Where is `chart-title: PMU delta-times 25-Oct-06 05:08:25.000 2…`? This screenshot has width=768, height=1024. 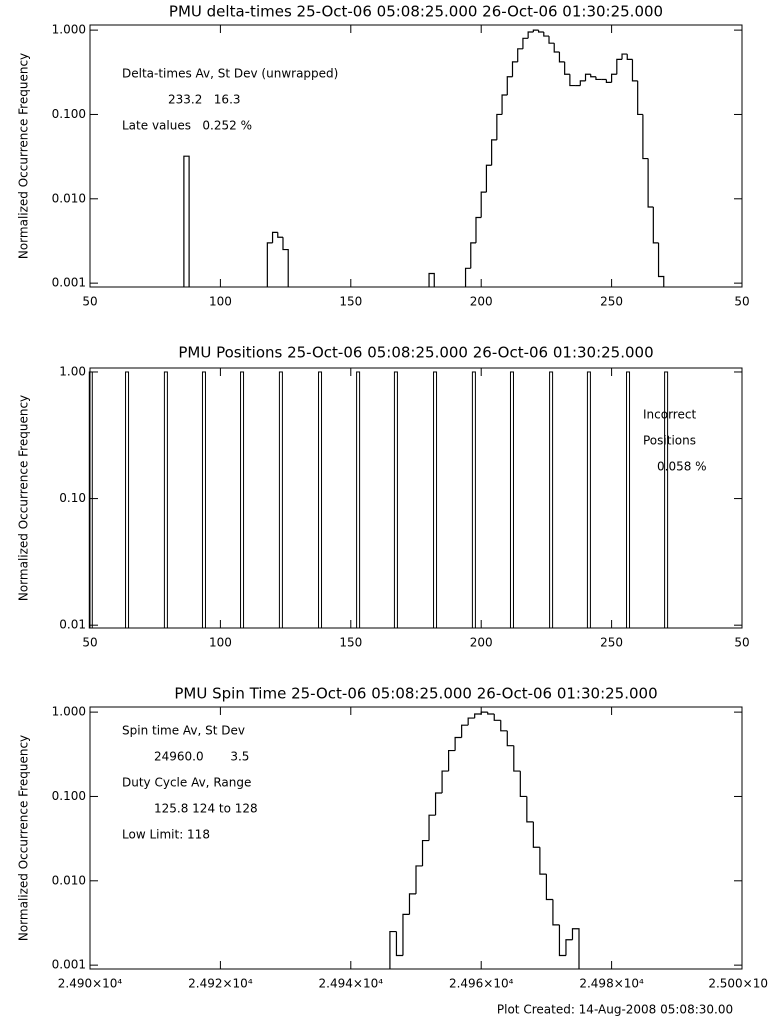 chart-title: PMU delta-times 25-Oct-06 05:08:25.000 2… is located at coordinates (416, 12).